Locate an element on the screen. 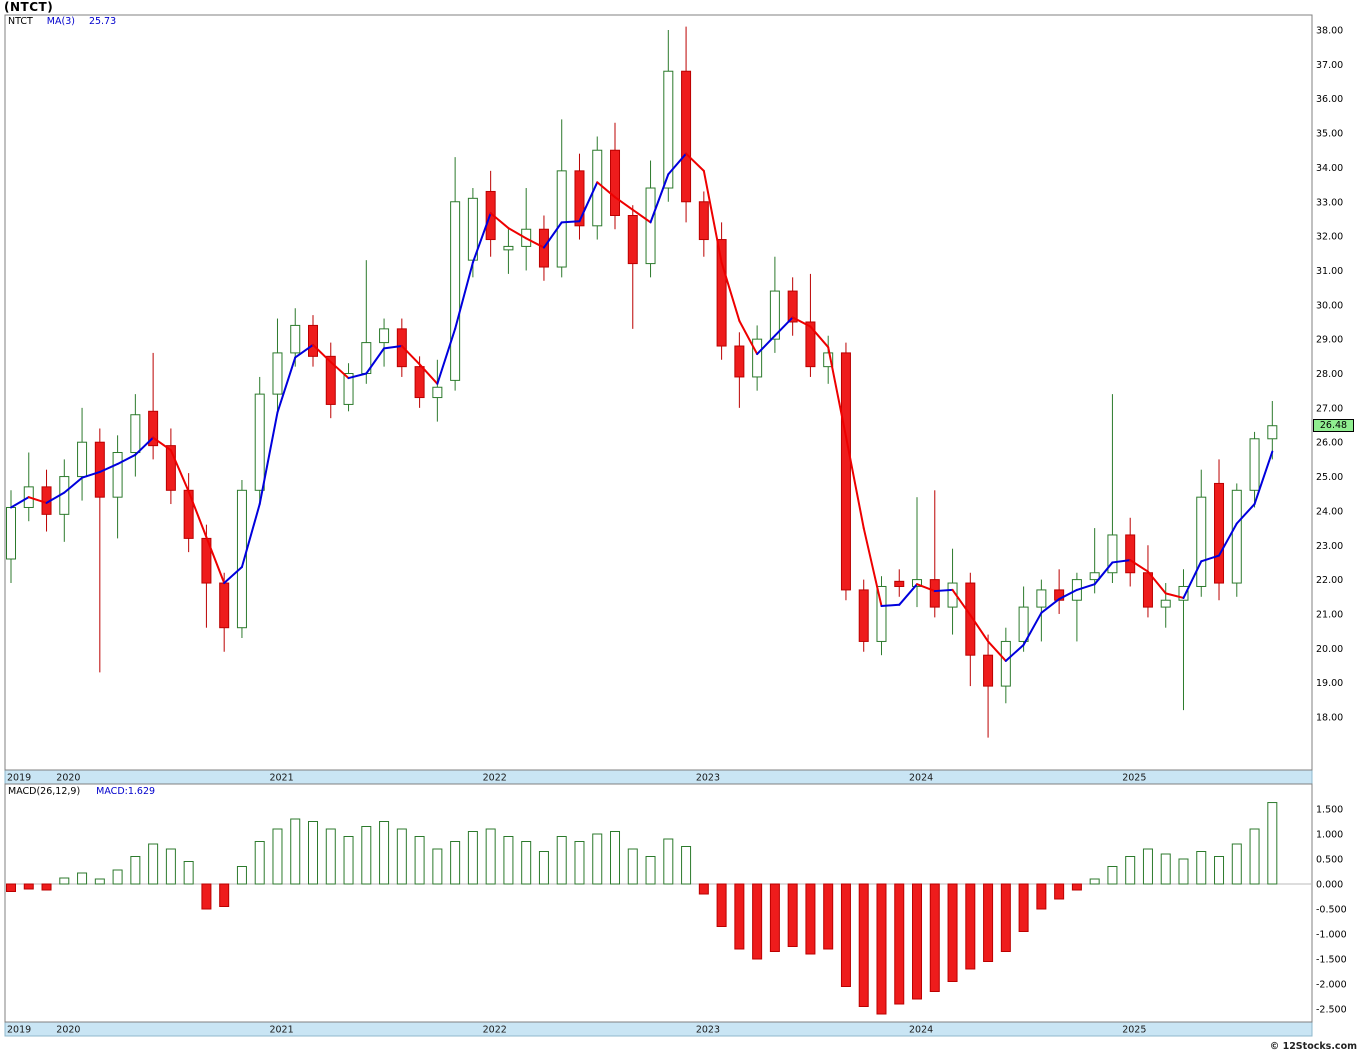 Image resolution: width=1360 pixels, height=1056 pixels. x-axis-strip-main is located at coordinates (658, 777).